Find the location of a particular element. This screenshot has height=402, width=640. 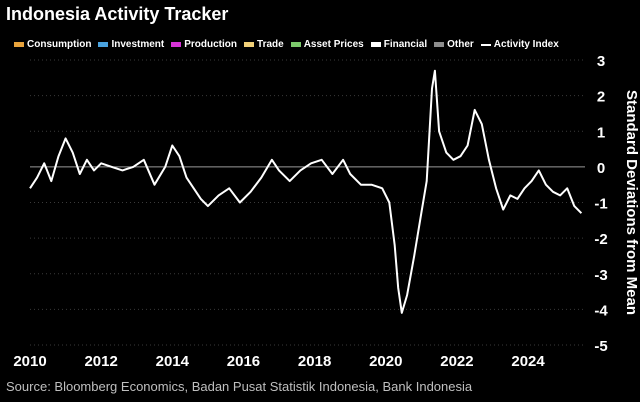

y-tick-label: -2 is located at coordinates (600, 239).